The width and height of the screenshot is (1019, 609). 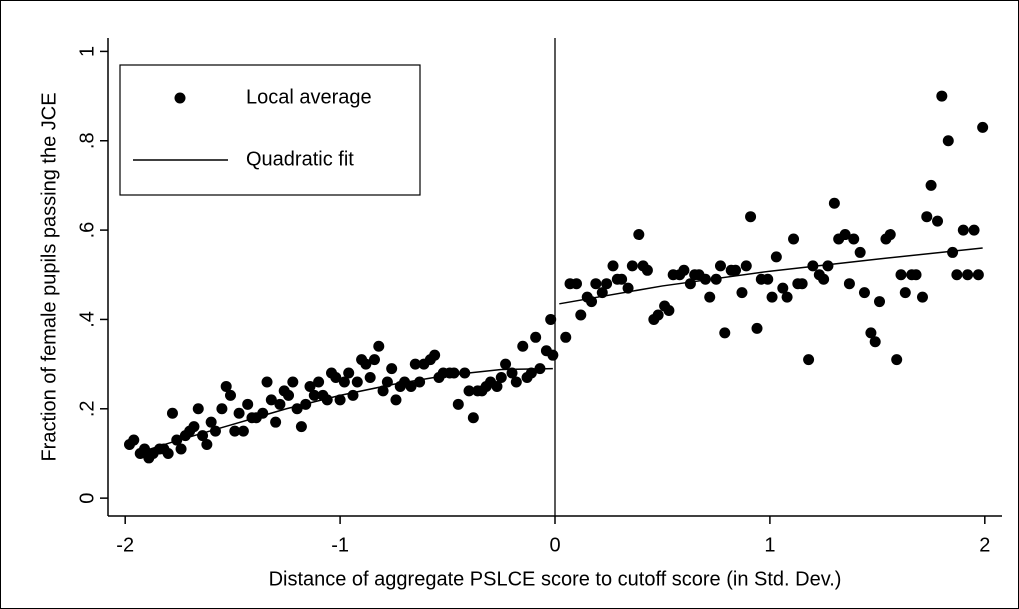 What do you see at coordinates (87, 230) in the screenshot?
I see `y-tick-label: .6` at bounding box center [87, 230].